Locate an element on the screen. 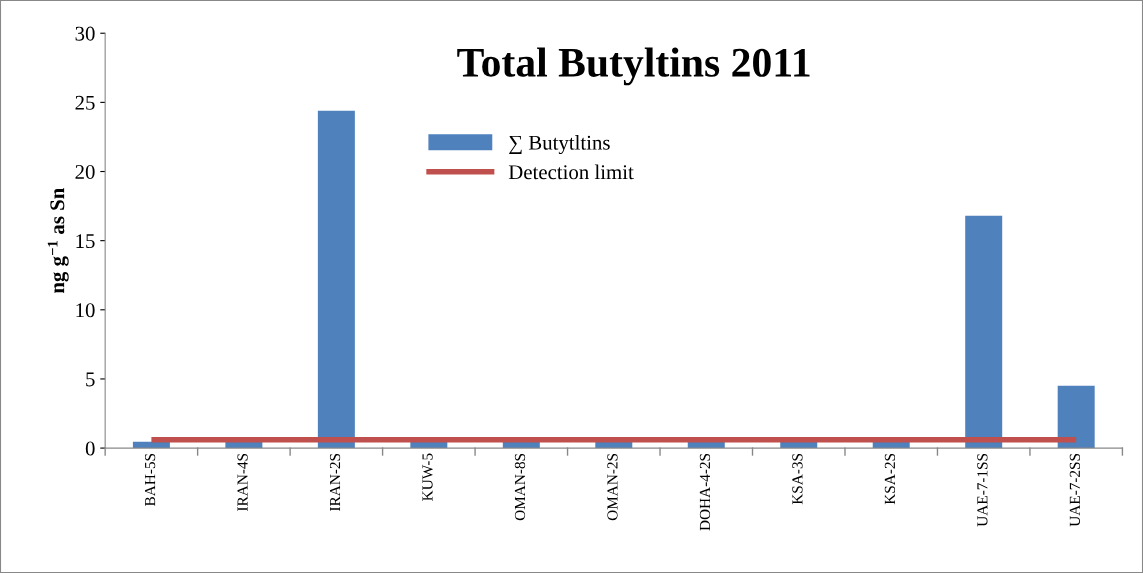 The width and height of the screenshot is (1143, 573). x-tick-label: KSA-2S is located at coordinates (890, 479).